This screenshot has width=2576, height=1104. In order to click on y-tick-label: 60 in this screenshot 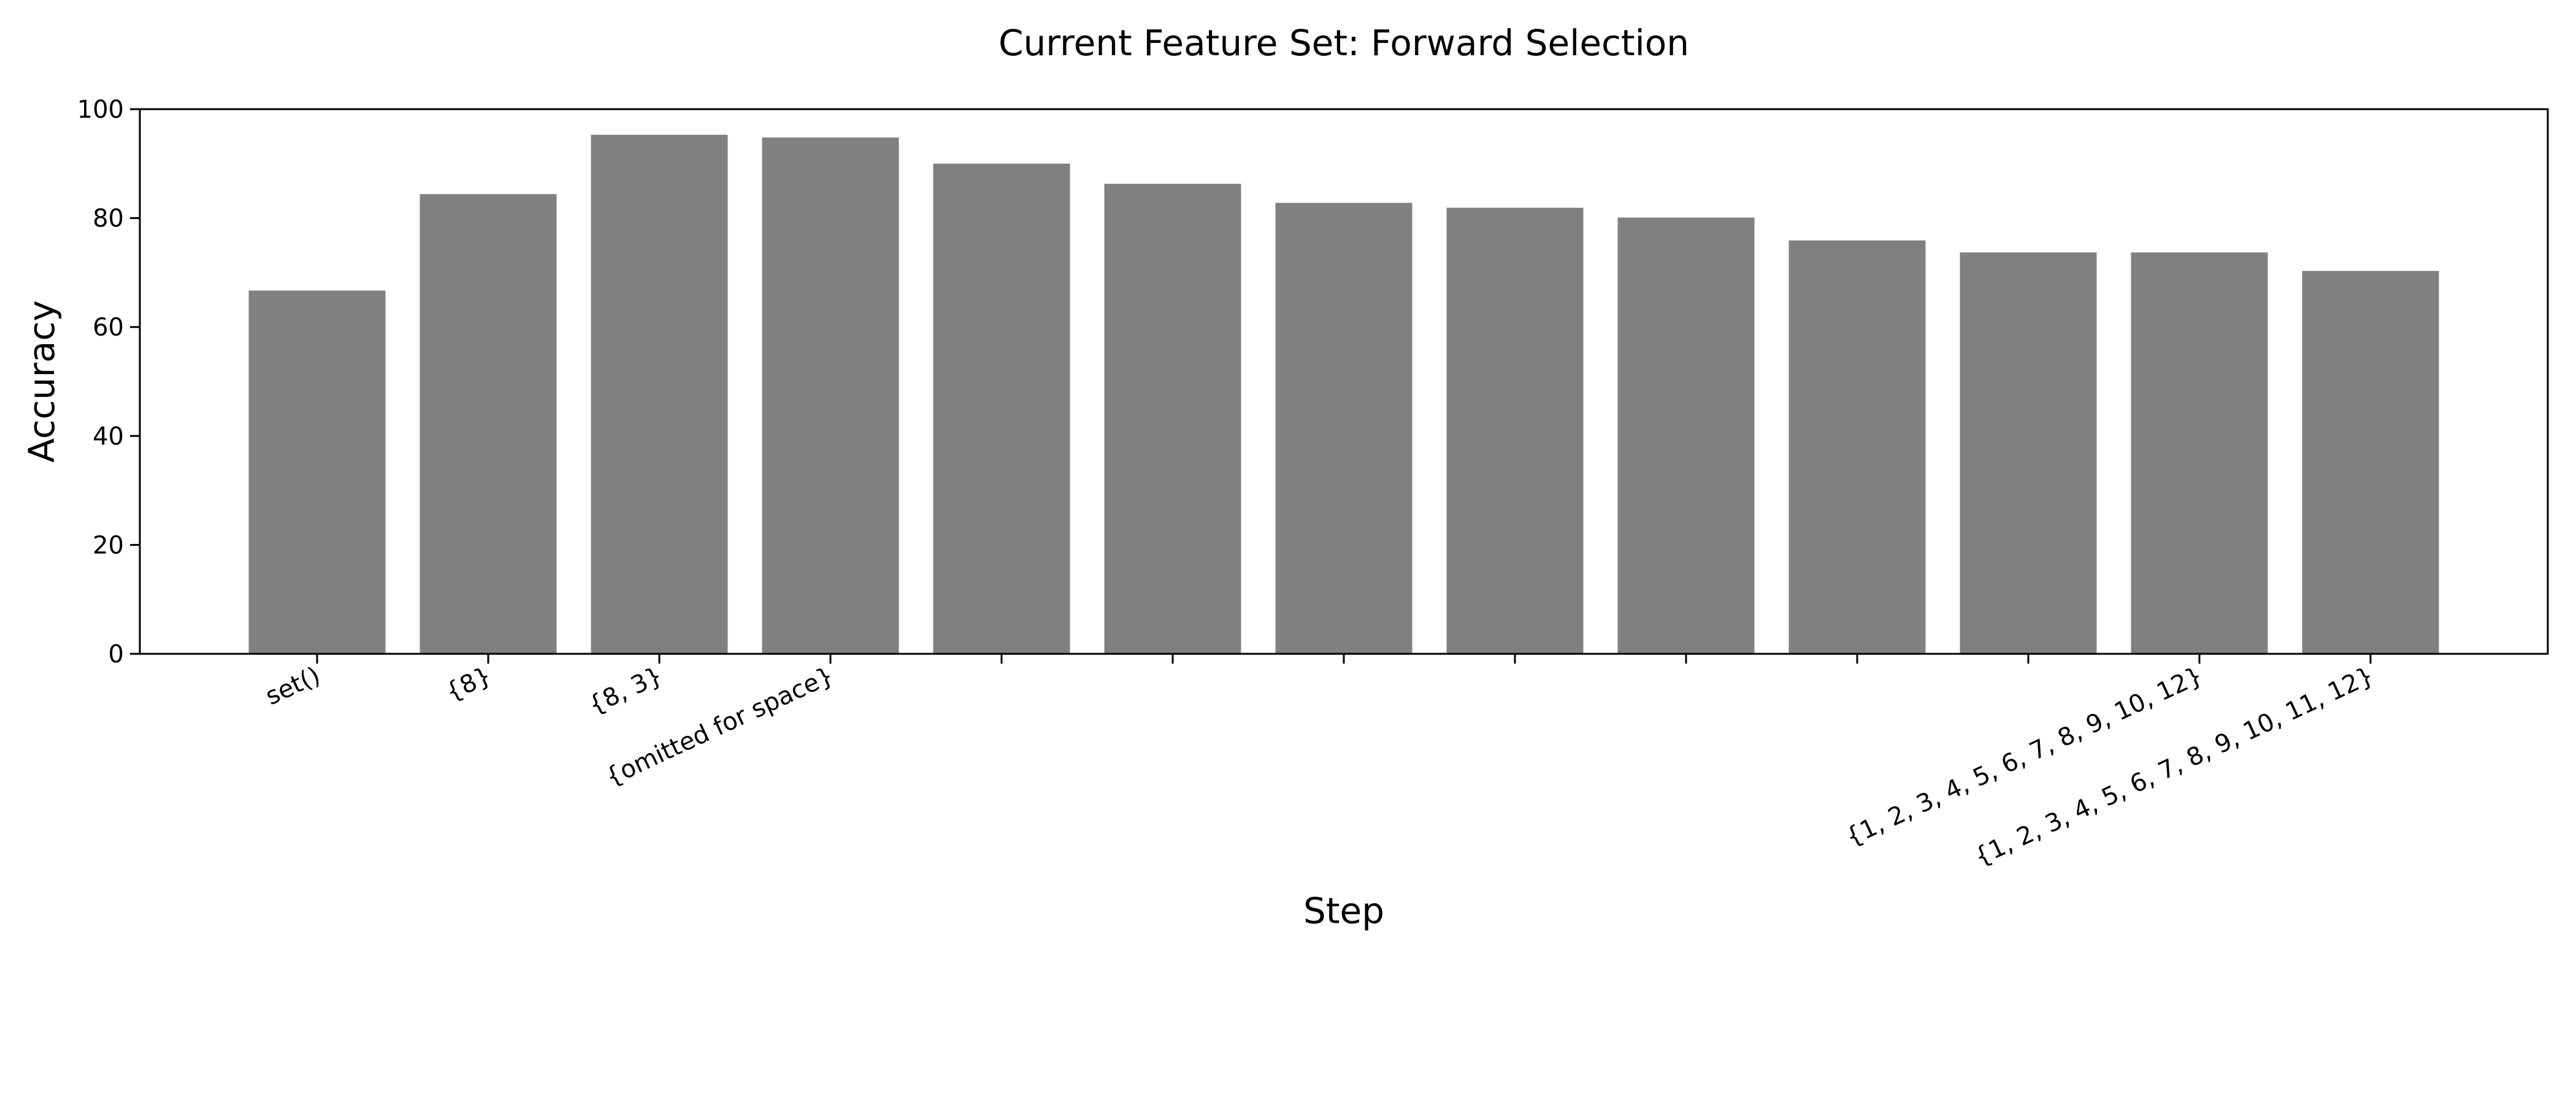, I will do `click(108, 327)`.